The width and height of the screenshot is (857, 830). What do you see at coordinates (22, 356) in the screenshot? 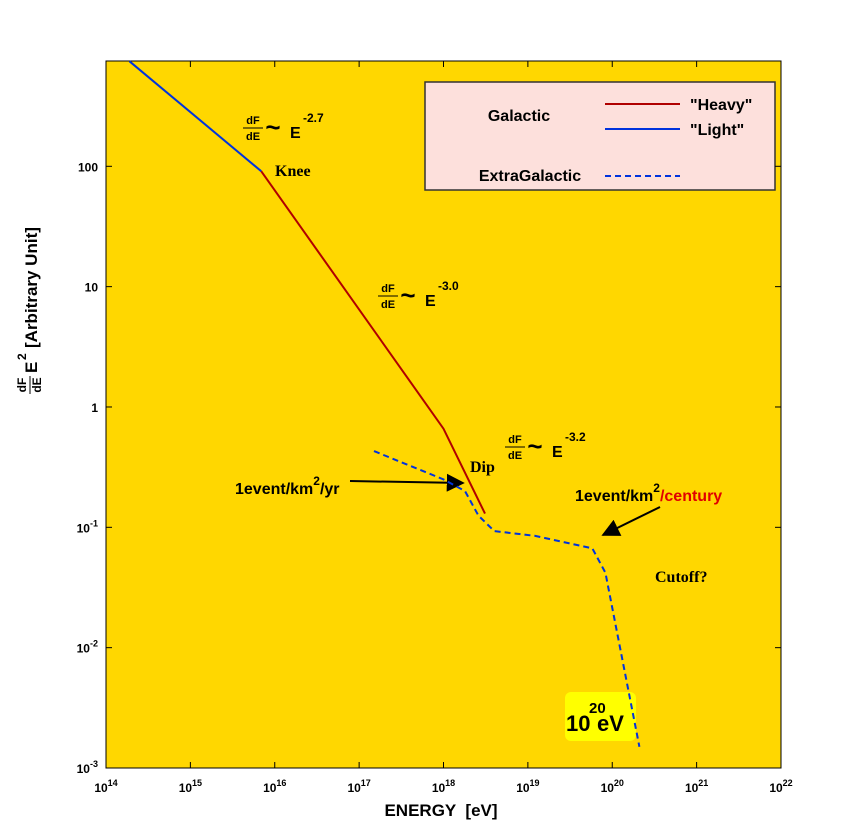
I see `ylabel-exponent: 2` at bounding box center [22, 356].